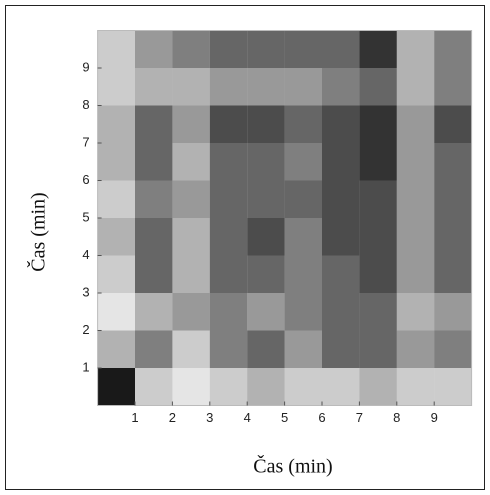 This screenshot has height=495, width=490. Describe the element at coordinates (38, 231) in the screenshot. I see `y-axis-label: Čas (min)` at that location.